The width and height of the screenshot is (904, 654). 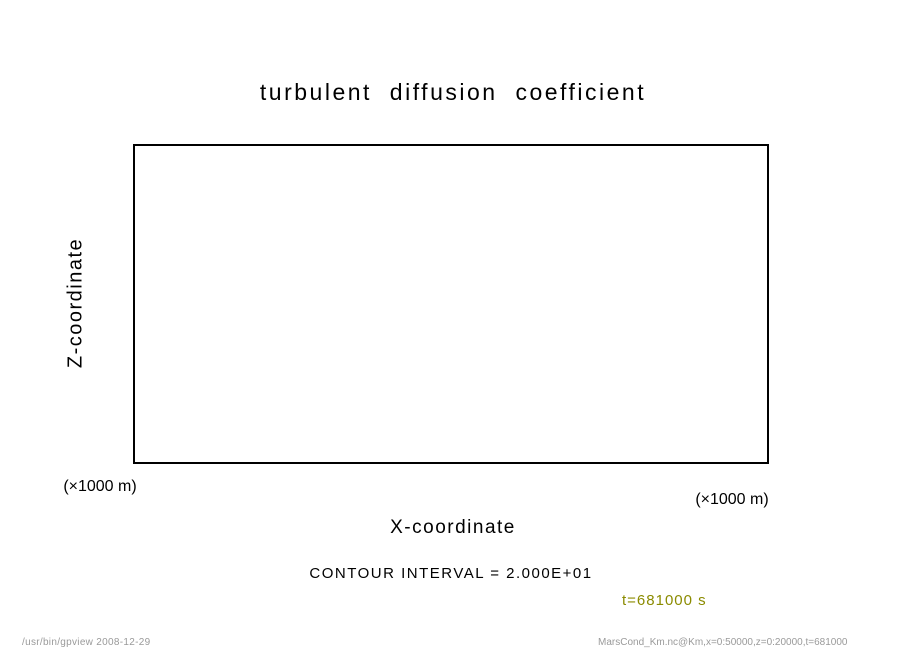 I want to click on footer-command-path: /usr/bin/gpview 2008-12-29, so click(x=86, y=642).